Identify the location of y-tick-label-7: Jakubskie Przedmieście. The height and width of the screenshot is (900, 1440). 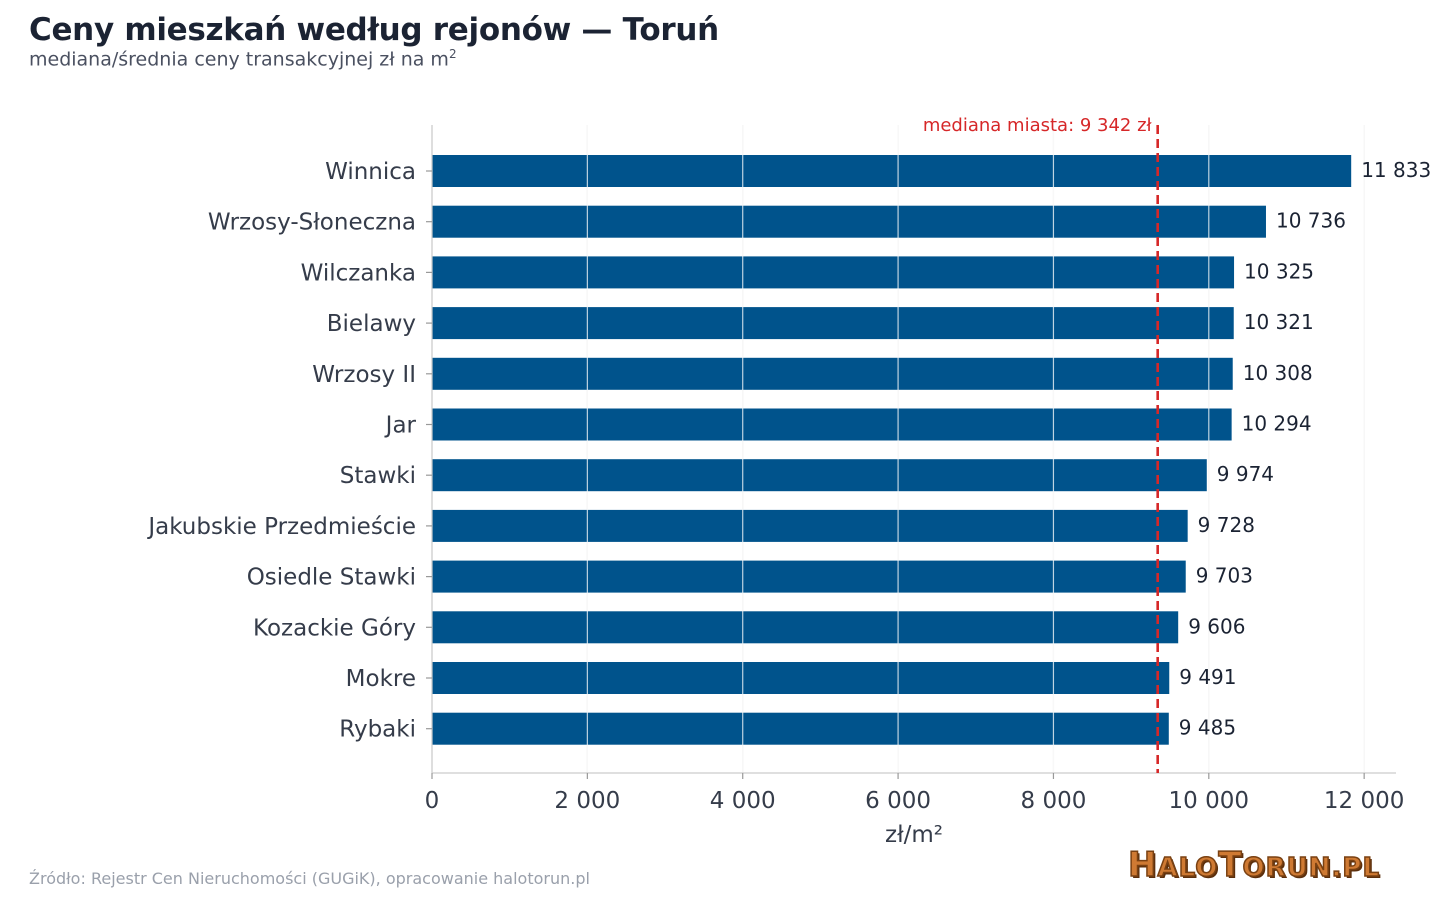
(281, 527).